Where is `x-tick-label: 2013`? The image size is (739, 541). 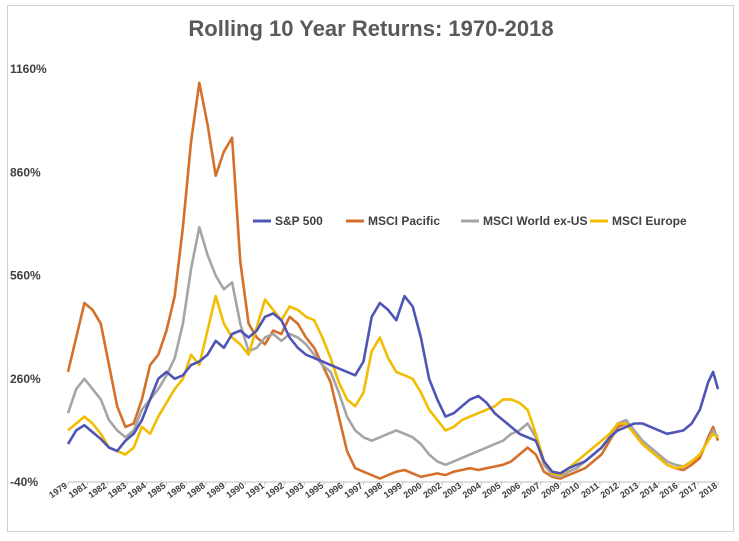
x-tick-label: 2013 is located at coordinates (629, 490).